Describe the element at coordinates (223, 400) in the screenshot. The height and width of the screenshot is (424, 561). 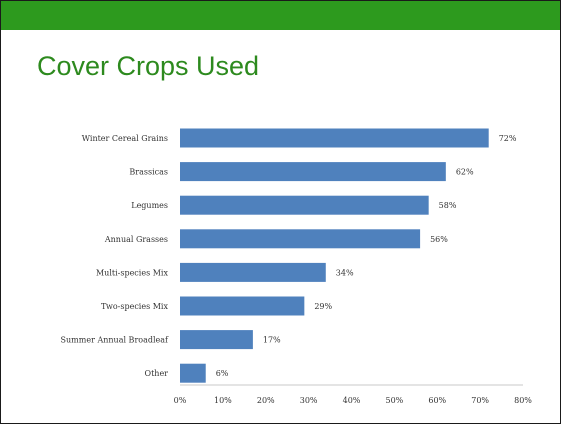
I see `x-tick-label: 10%` at that location.